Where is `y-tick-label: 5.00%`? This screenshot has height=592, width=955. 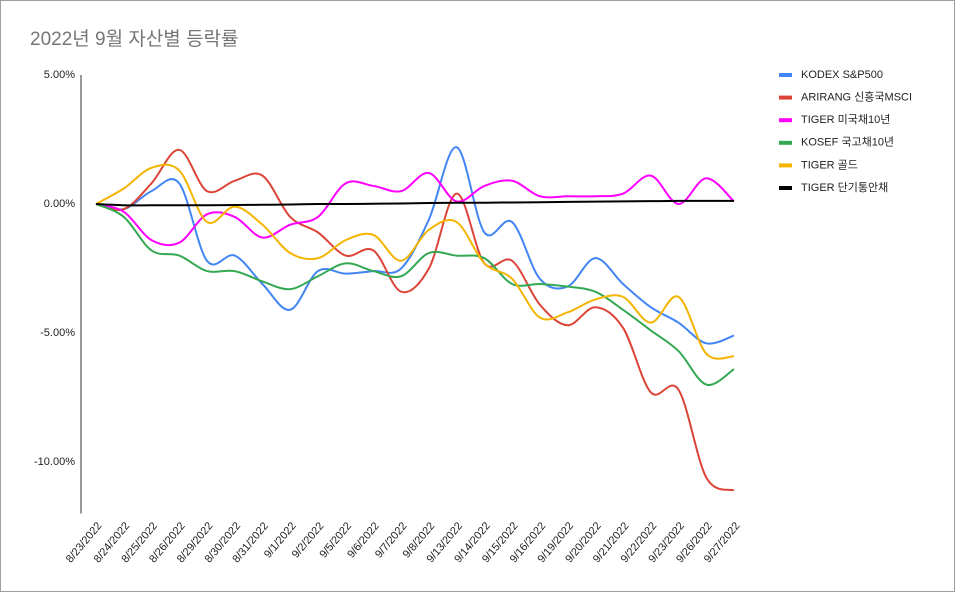
y-tick-label: 5.00% is located at coordinates (59, 75).